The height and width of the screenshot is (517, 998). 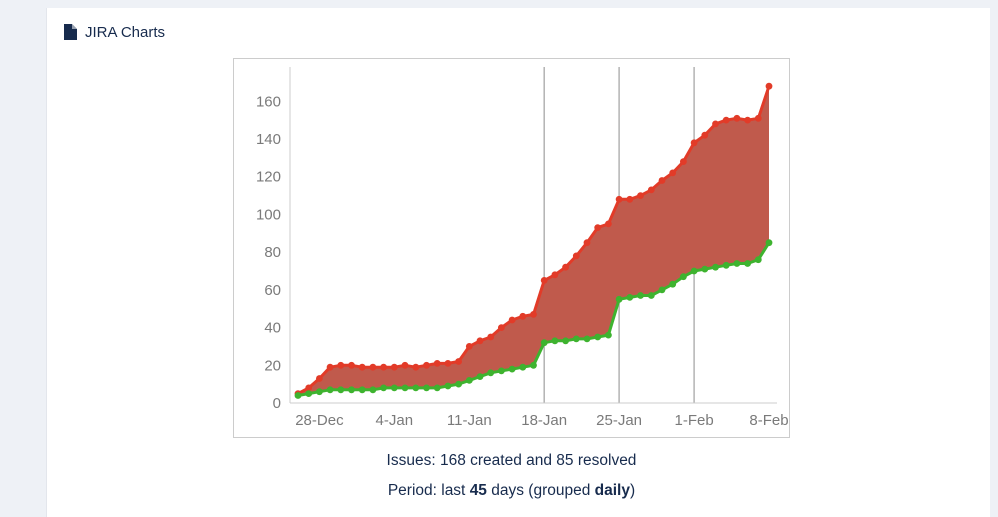 What do you see at coordinates (125, 32) in the screenshot?
I see `page-title: JIRA Charts` at bounding box center [125, 32].